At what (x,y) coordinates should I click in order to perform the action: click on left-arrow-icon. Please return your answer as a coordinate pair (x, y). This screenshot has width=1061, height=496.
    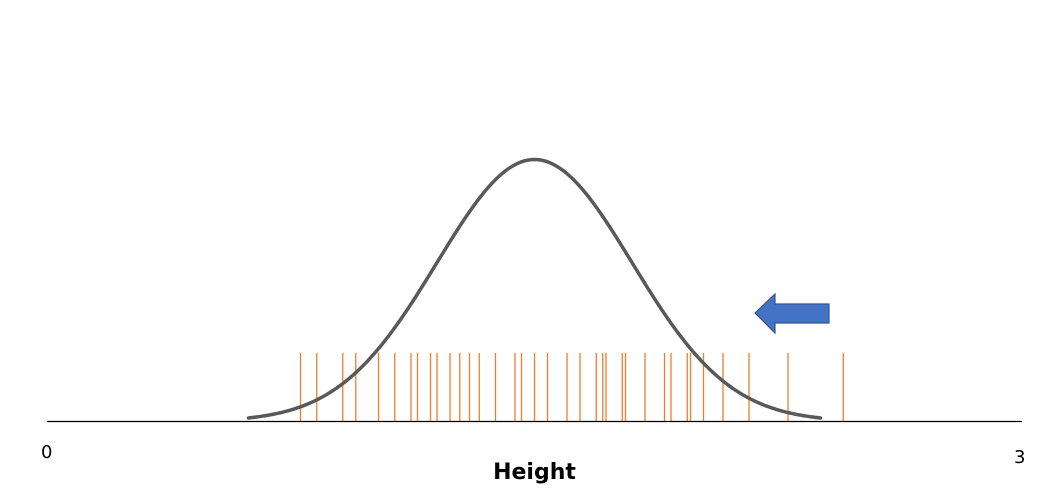
    Looking at the image, I should click on (792, 313).